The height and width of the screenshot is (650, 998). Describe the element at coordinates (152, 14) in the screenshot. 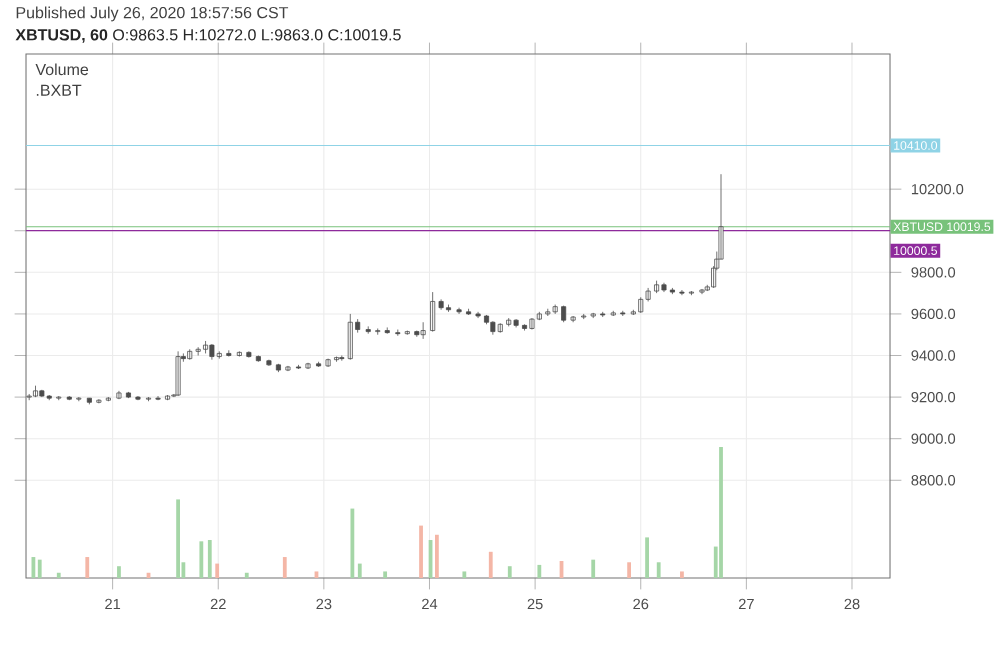

I see `chart-title: Published July 26, 2020 18:57:56 CST` at that location.